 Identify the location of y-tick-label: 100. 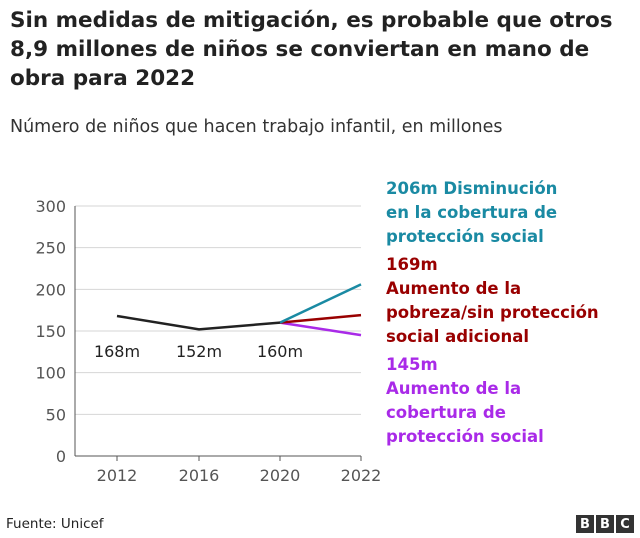
(50, 373).